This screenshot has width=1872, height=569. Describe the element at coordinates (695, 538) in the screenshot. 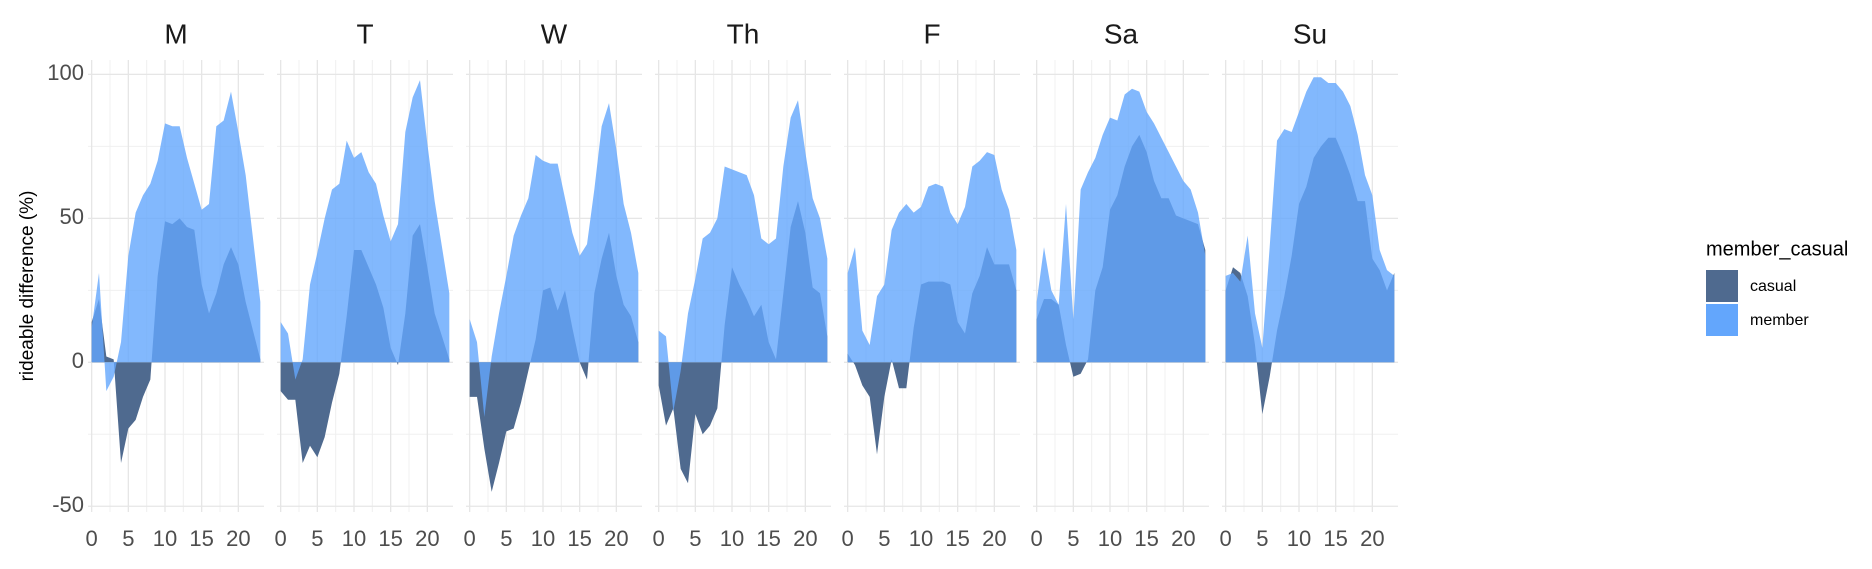

I see `x-tick-label-th-5: 5` at that location.